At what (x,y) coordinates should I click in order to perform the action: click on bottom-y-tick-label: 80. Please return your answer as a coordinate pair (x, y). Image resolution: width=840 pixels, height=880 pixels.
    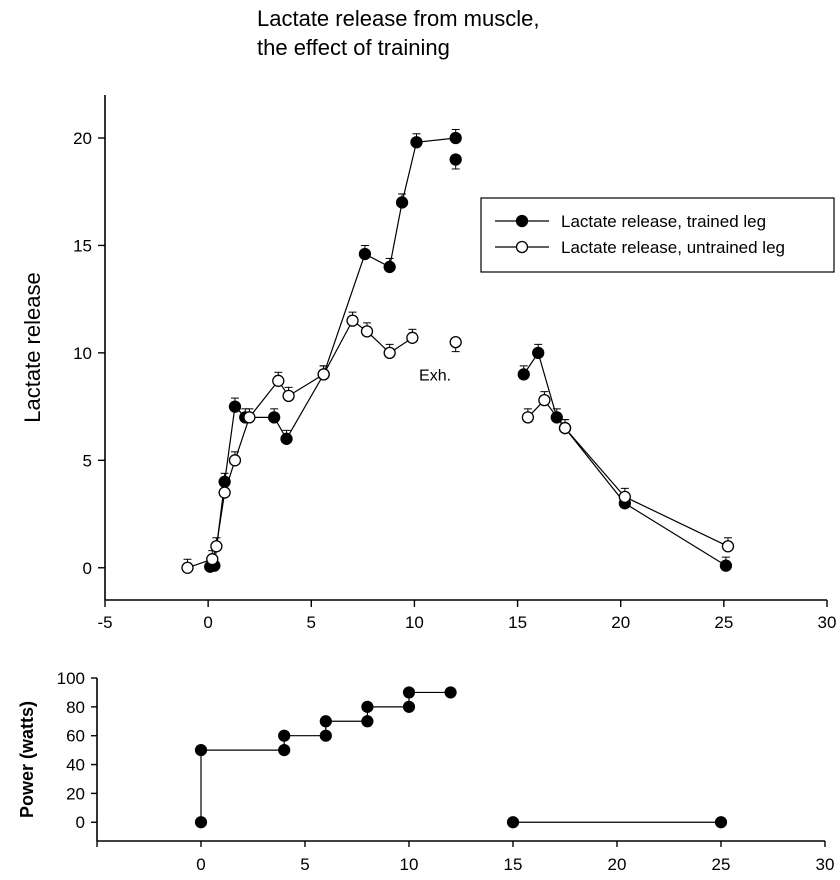
    Looking at the image, I should click on (75, 707).